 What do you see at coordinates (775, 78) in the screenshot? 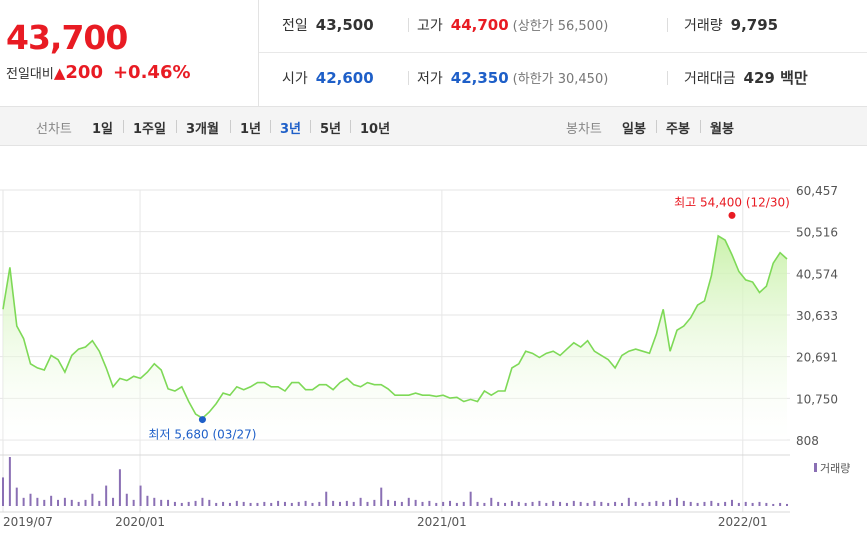
I see `amount-value: 429 백만` at bounding box center [775, 78].